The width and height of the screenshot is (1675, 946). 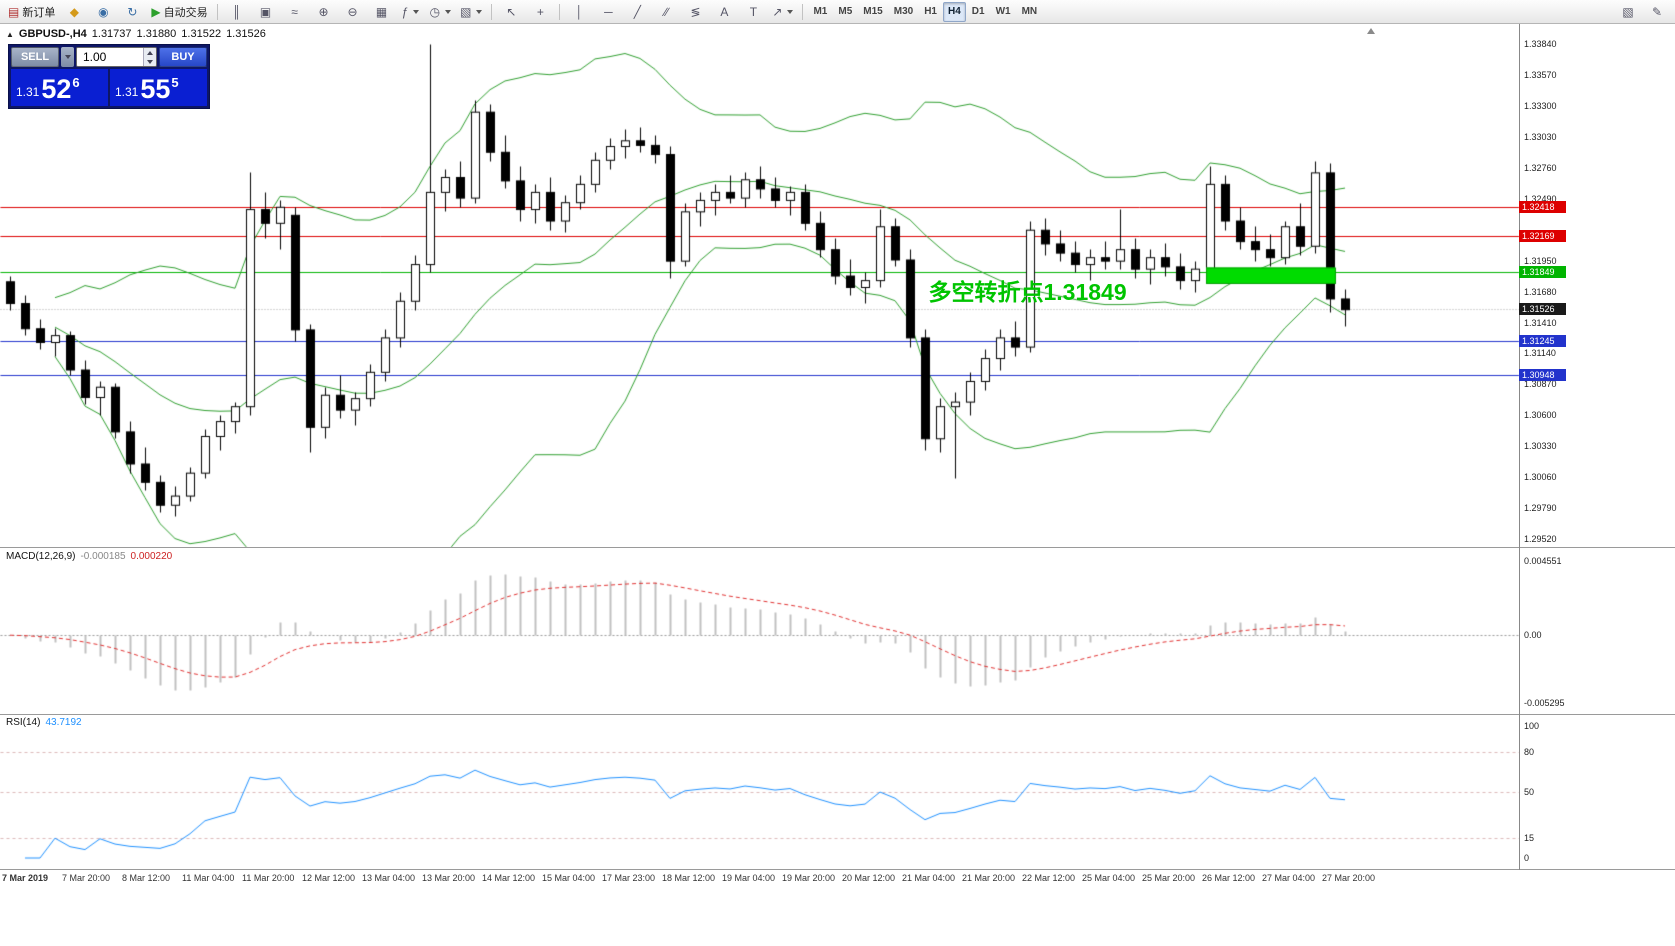 What do you see at coordinates (782, 12) in the screenshot?
I see `arrows-button: ↗` at bounding box center [782, 12].